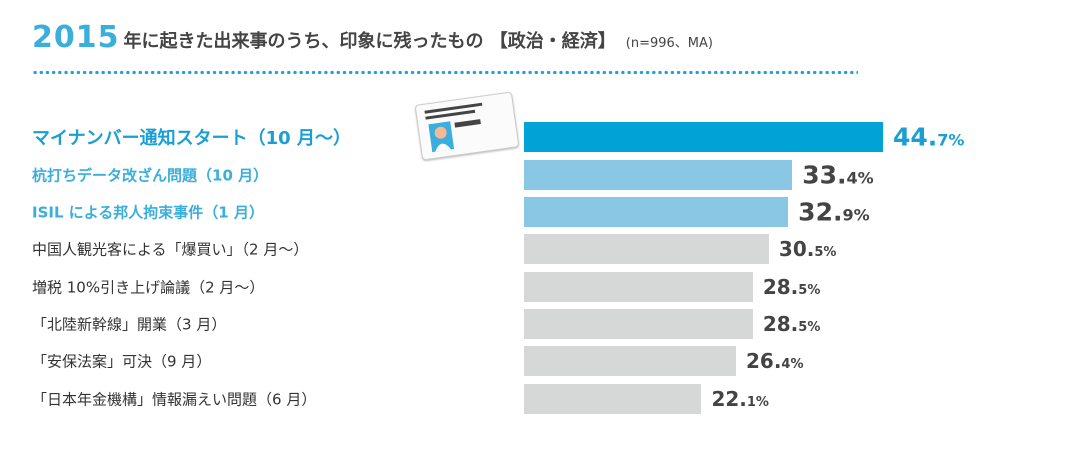 This screenshot has height=451, width=1091. Describe the element at coordinates (467, 126) in the screenshot. I see `id-card-icon` at that location.